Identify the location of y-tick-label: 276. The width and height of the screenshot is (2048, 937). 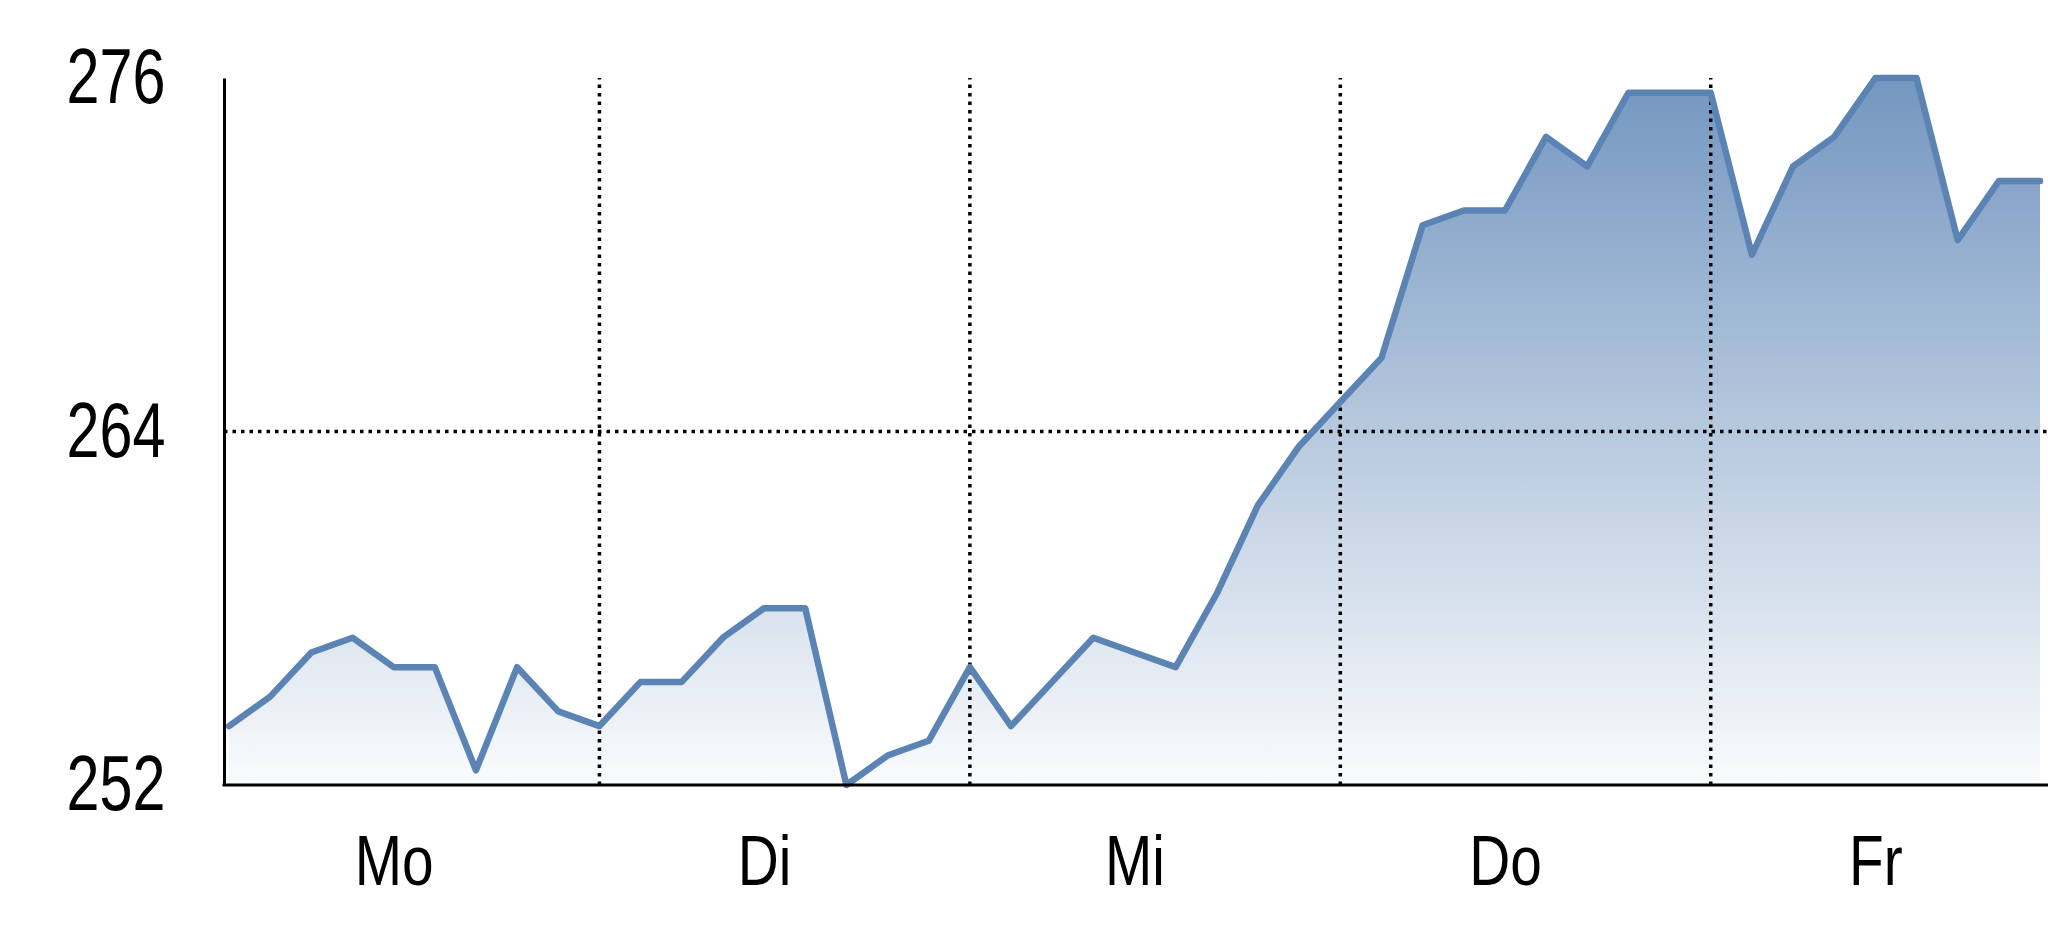
(116, 76).